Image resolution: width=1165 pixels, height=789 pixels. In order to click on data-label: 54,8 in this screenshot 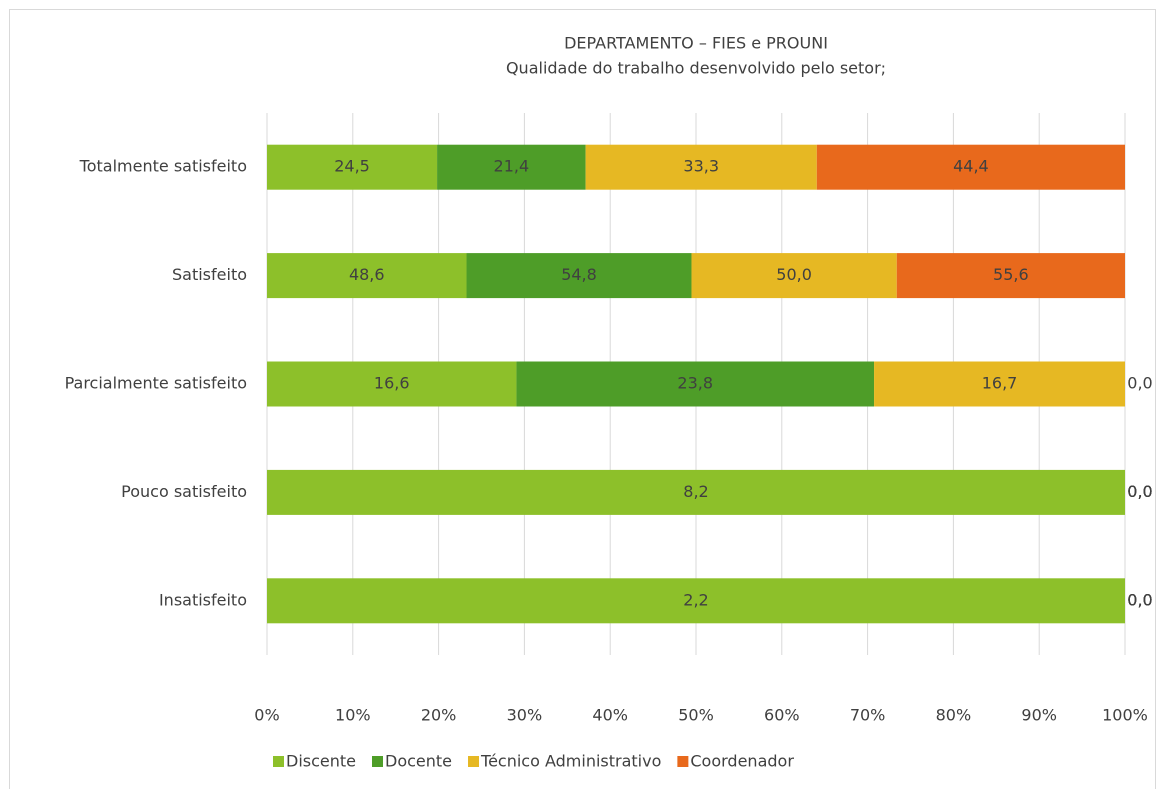, I will do `click(579, 274)`.